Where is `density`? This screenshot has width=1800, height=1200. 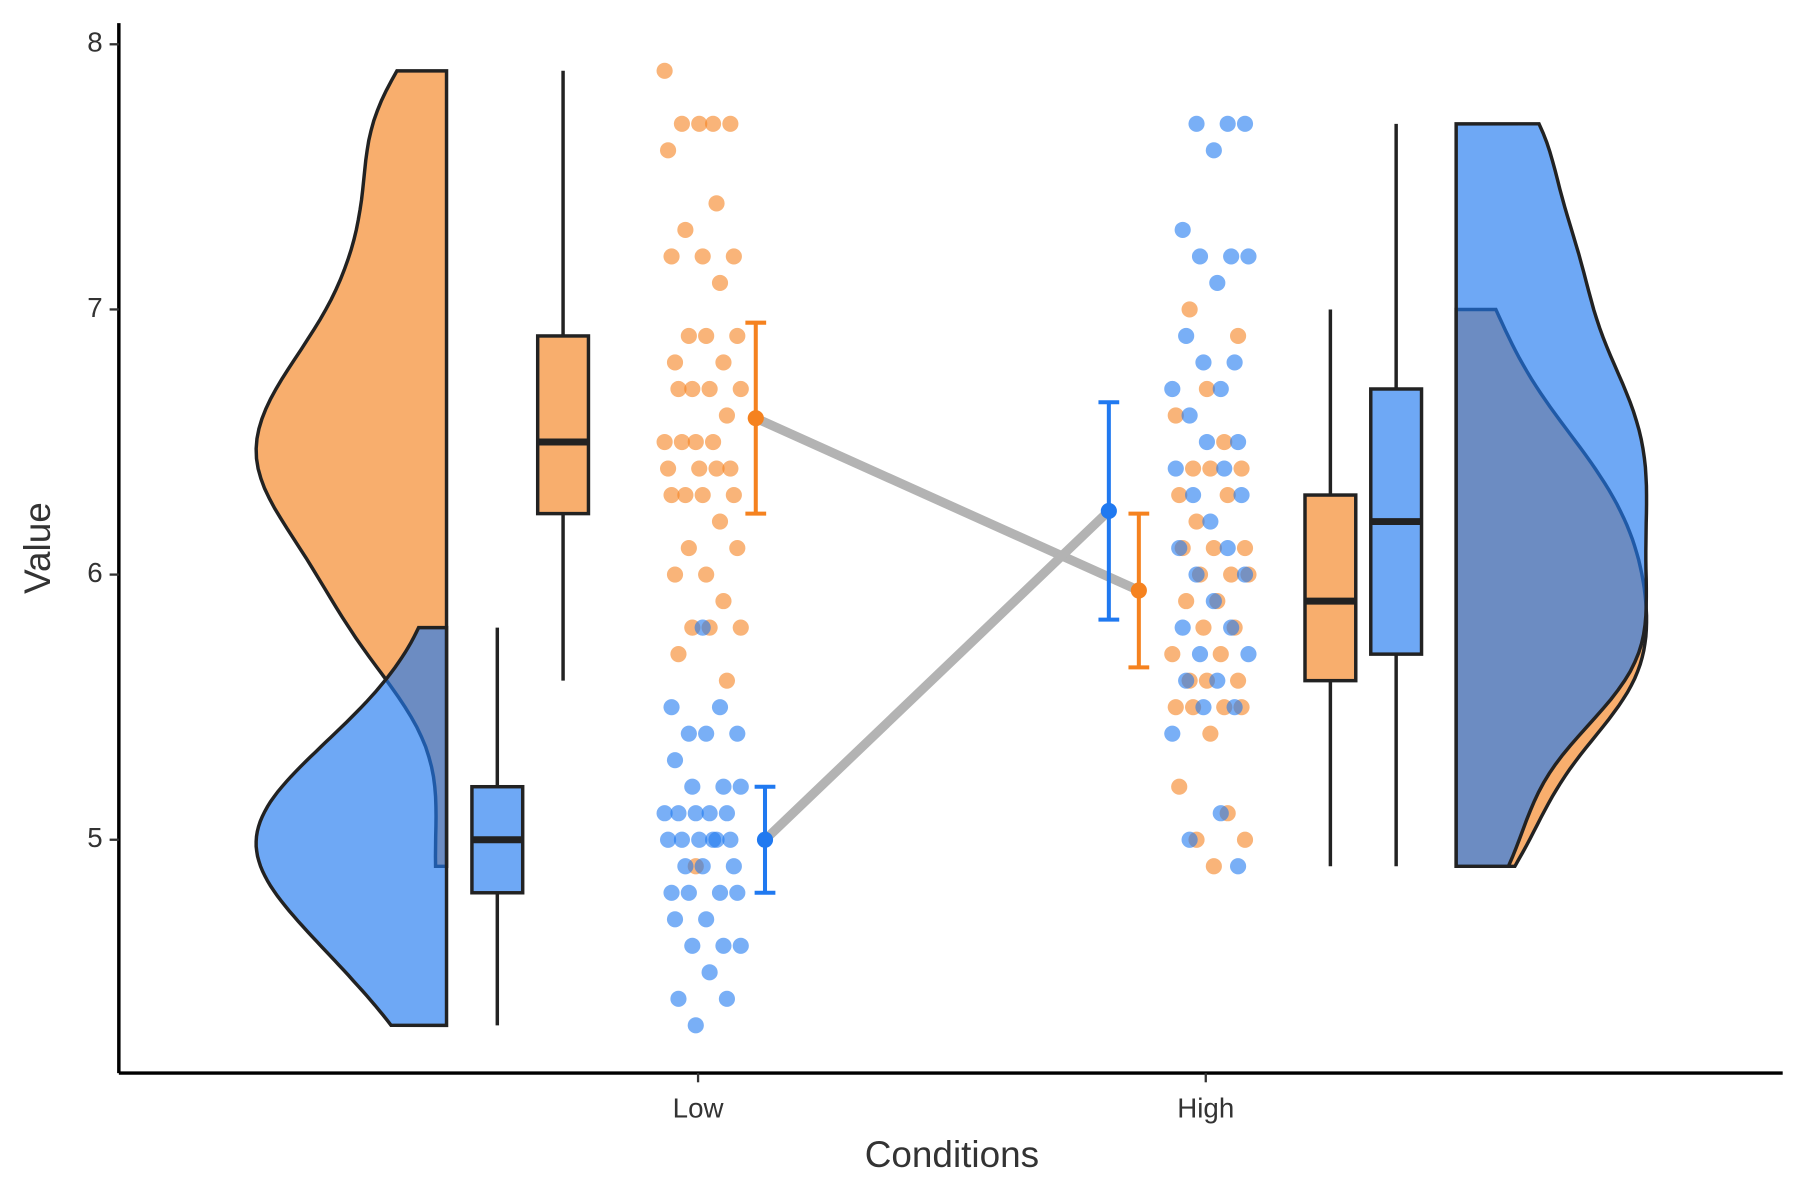
density is located at coordinates (1551, 495).